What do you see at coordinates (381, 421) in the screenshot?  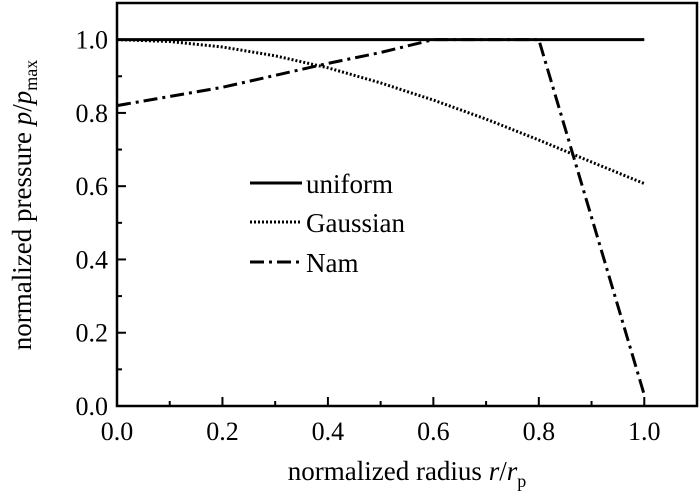 I see `x-axis-ticks: 0.0 0.2 0.4 0.6 0.8 1.0` at bounding box center [381, 421].